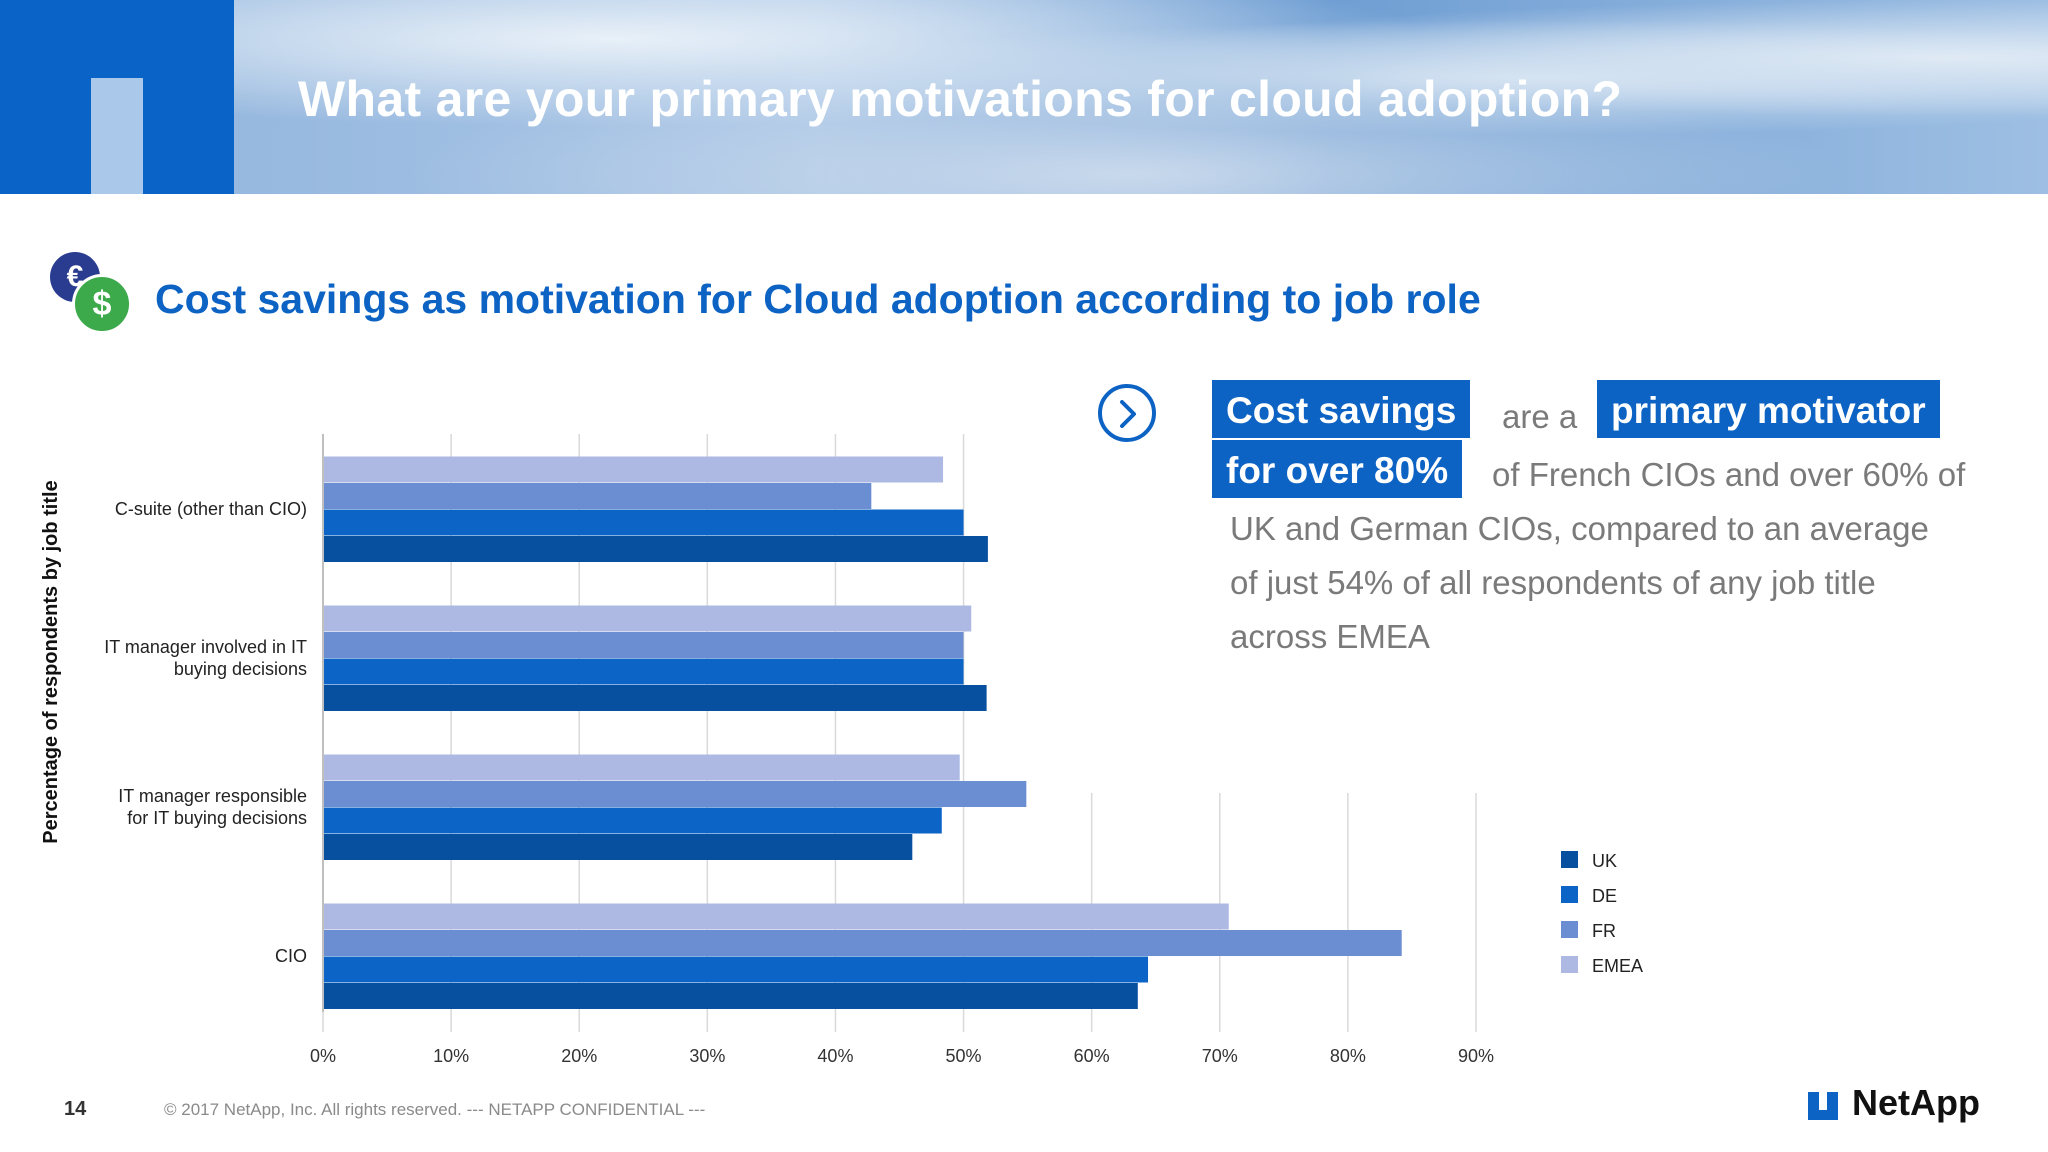 The height and width of the screenshot is (1152, 2048). Describe the element at coordinates (1604, 896) in the screenshot. I see `legend-label-de: DE` at that location.